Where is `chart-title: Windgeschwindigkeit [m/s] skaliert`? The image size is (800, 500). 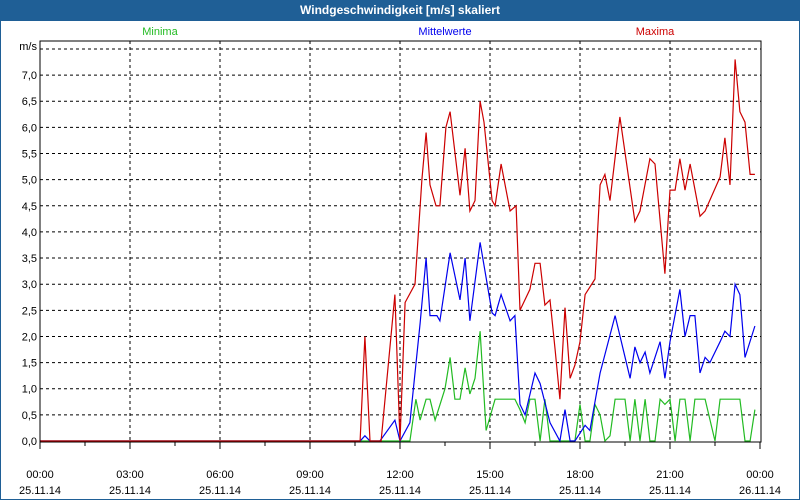 chart-title: Windgeschwindigkeit [m/s] skaliert is located at coordinates (400, 10).